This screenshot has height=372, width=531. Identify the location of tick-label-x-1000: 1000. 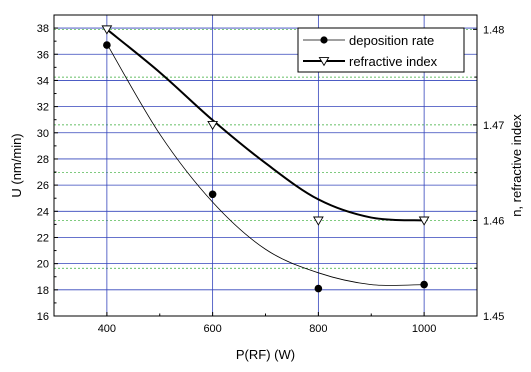
(424, 329).